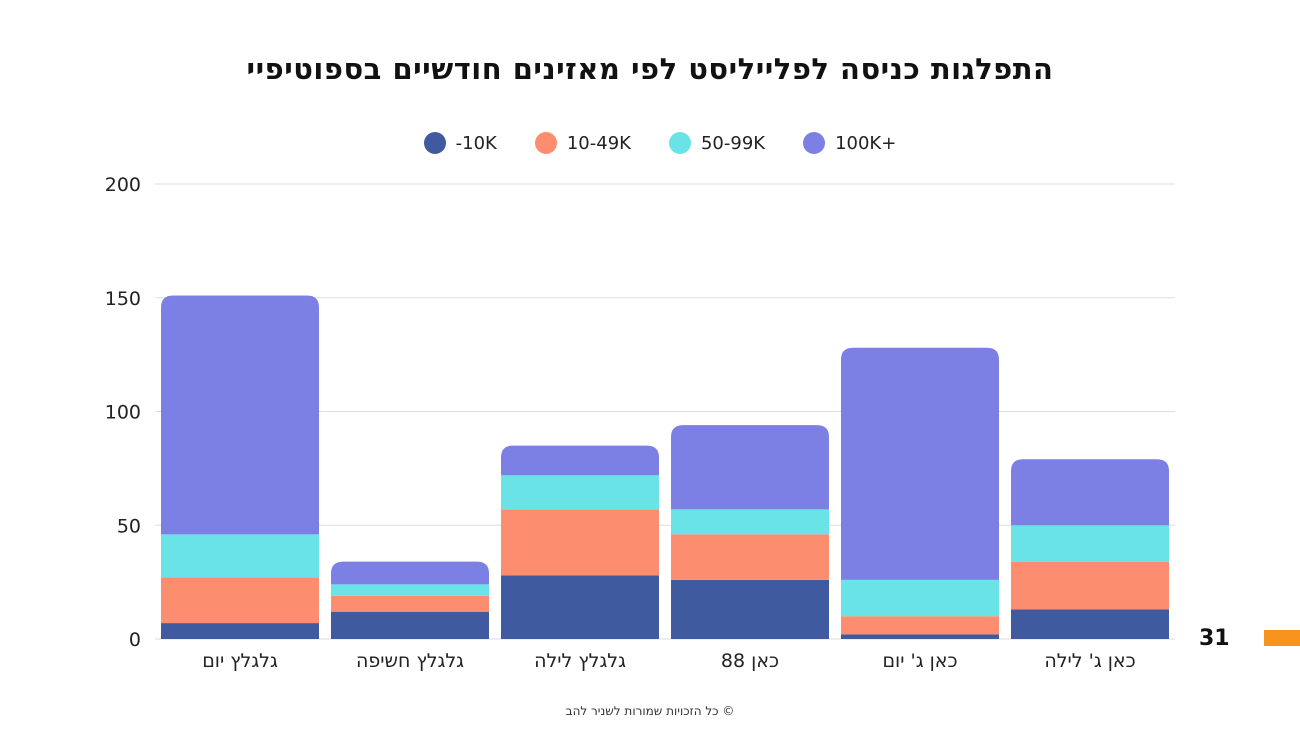  What do you see at coordinates (1214, 638) in the screenshot?
I see `page-number: 31` at bounding box center [1214, 638].